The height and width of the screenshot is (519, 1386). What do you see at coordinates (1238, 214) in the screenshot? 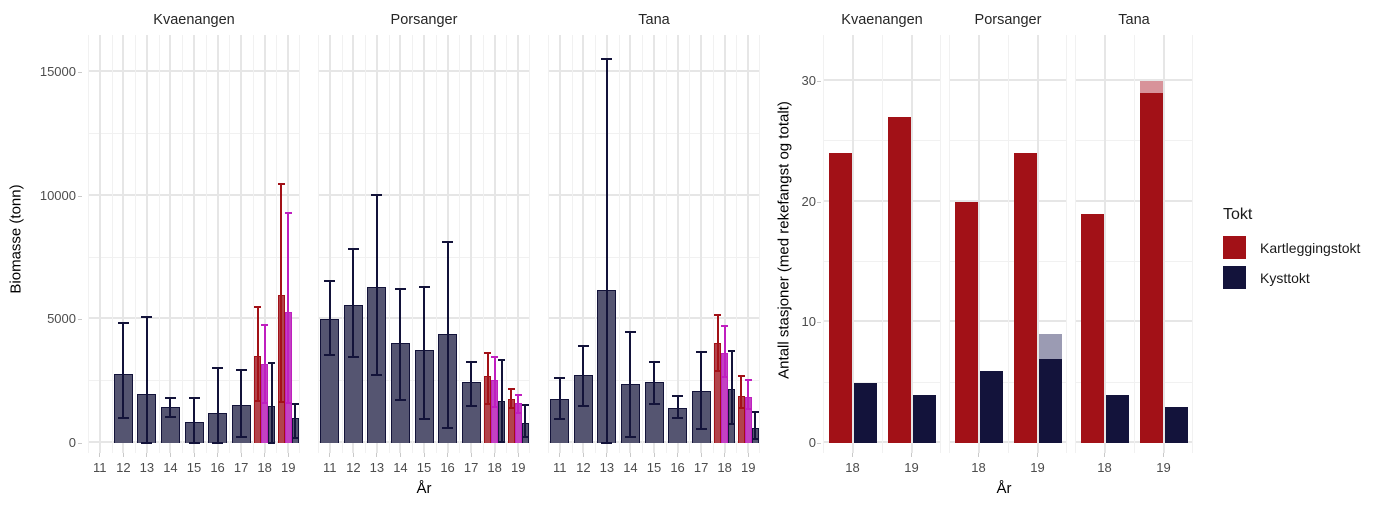
I see `legend-title: Tokt` at bounding box center [1238, 214].